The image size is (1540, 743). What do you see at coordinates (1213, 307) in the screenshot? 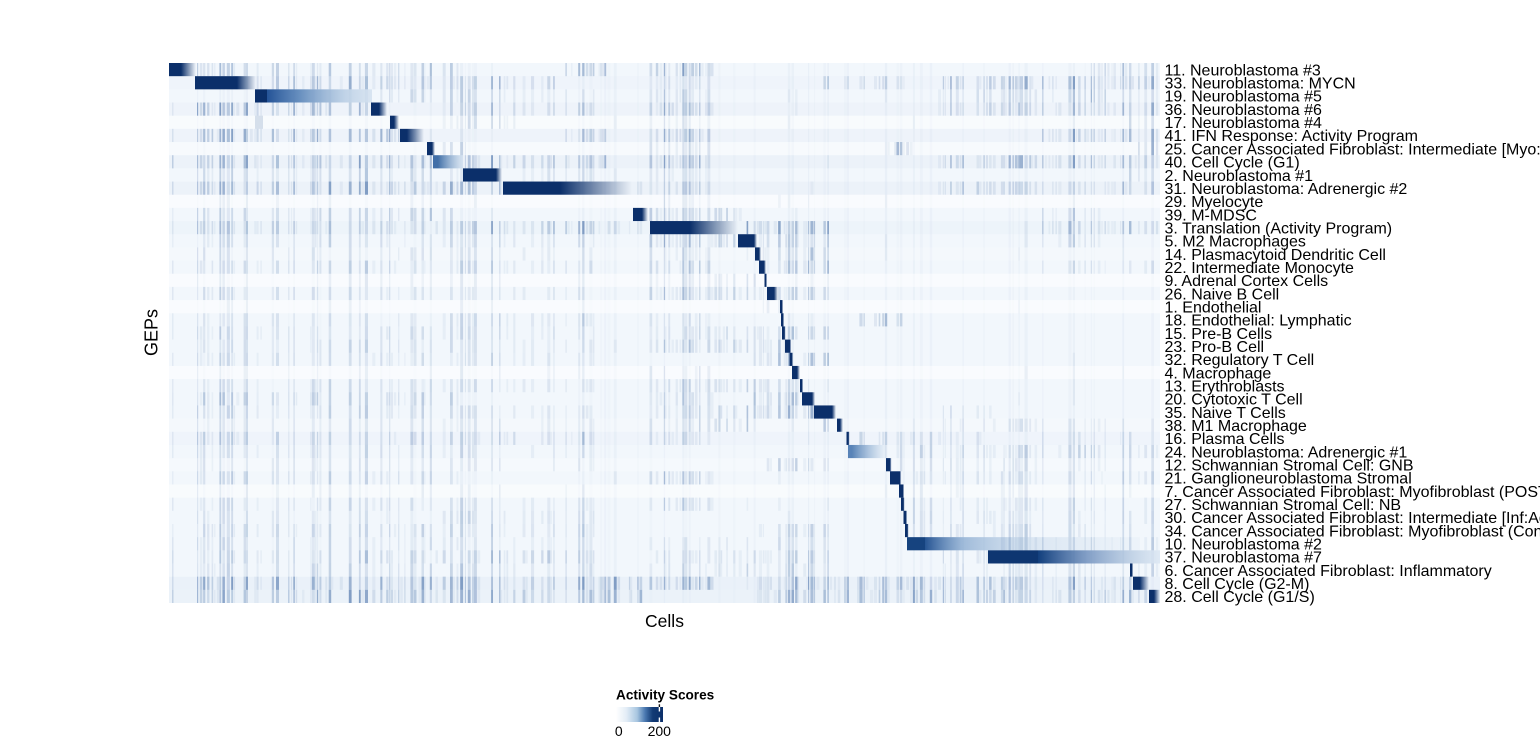
I see `svg-text: 1. Endothelial` at bounding box center [1213, 307].